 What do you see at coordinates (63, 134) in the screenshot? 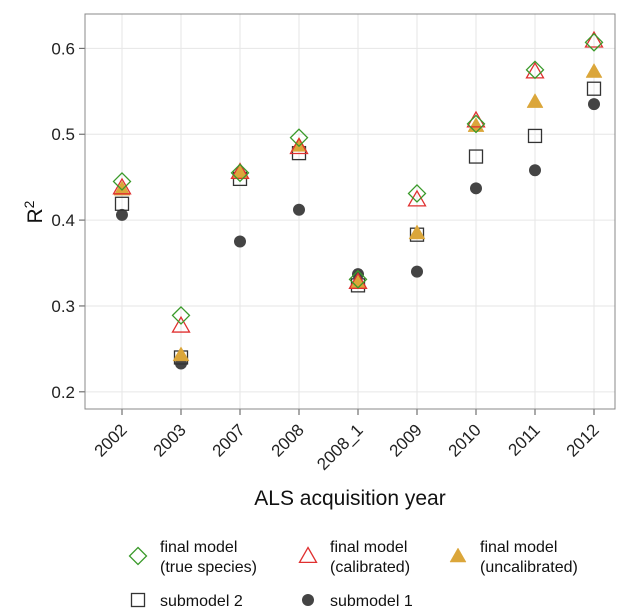
I see `y-tick-label: 0.5` at bounding box center [63, 134].